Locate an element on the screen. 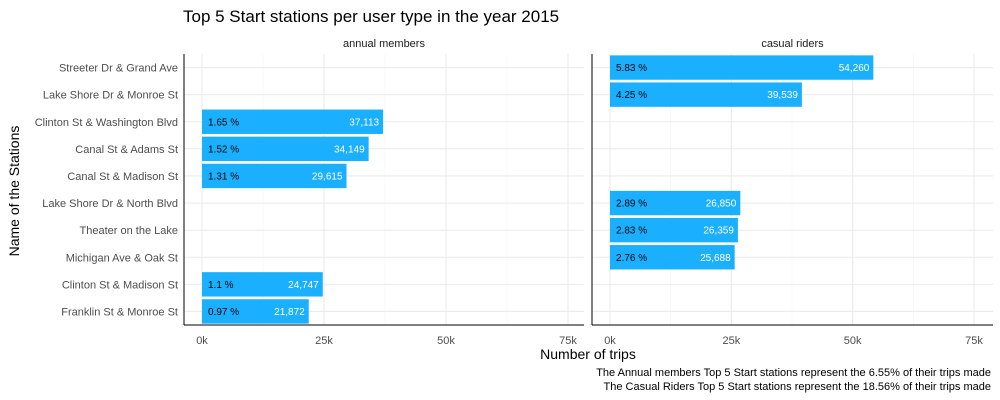 The image size is (1000, 400). bar-annual-members-clinton-st-madison-st is located at coordinates (262, 284).